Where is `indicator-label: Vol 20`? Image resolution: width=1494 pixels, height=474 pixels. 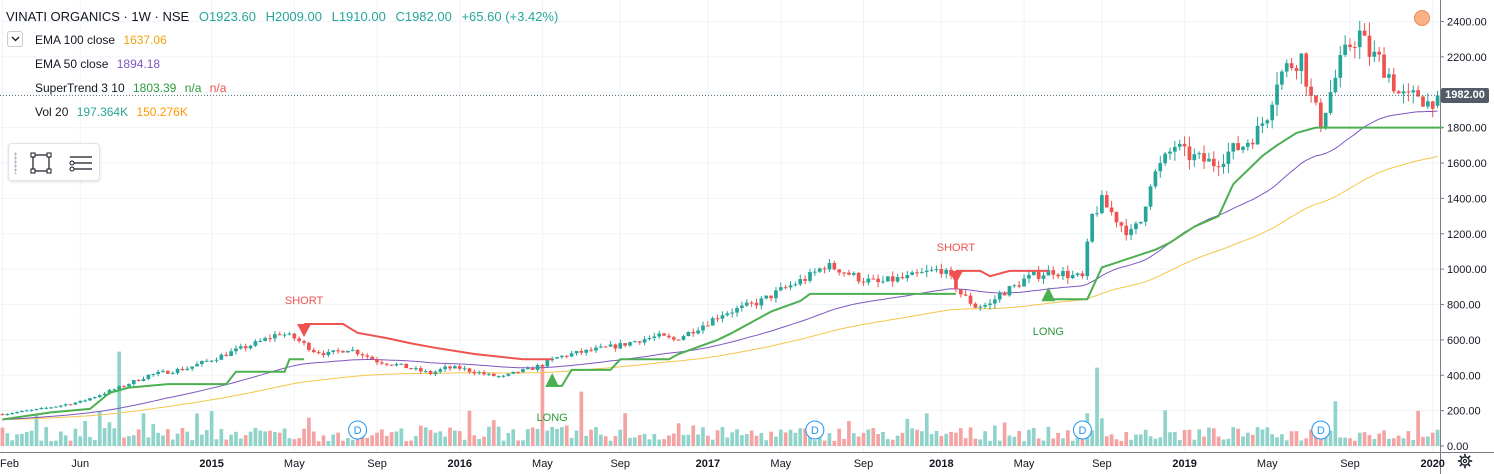 indicator-label: Vol 20 is located at coordinates (52, 112).